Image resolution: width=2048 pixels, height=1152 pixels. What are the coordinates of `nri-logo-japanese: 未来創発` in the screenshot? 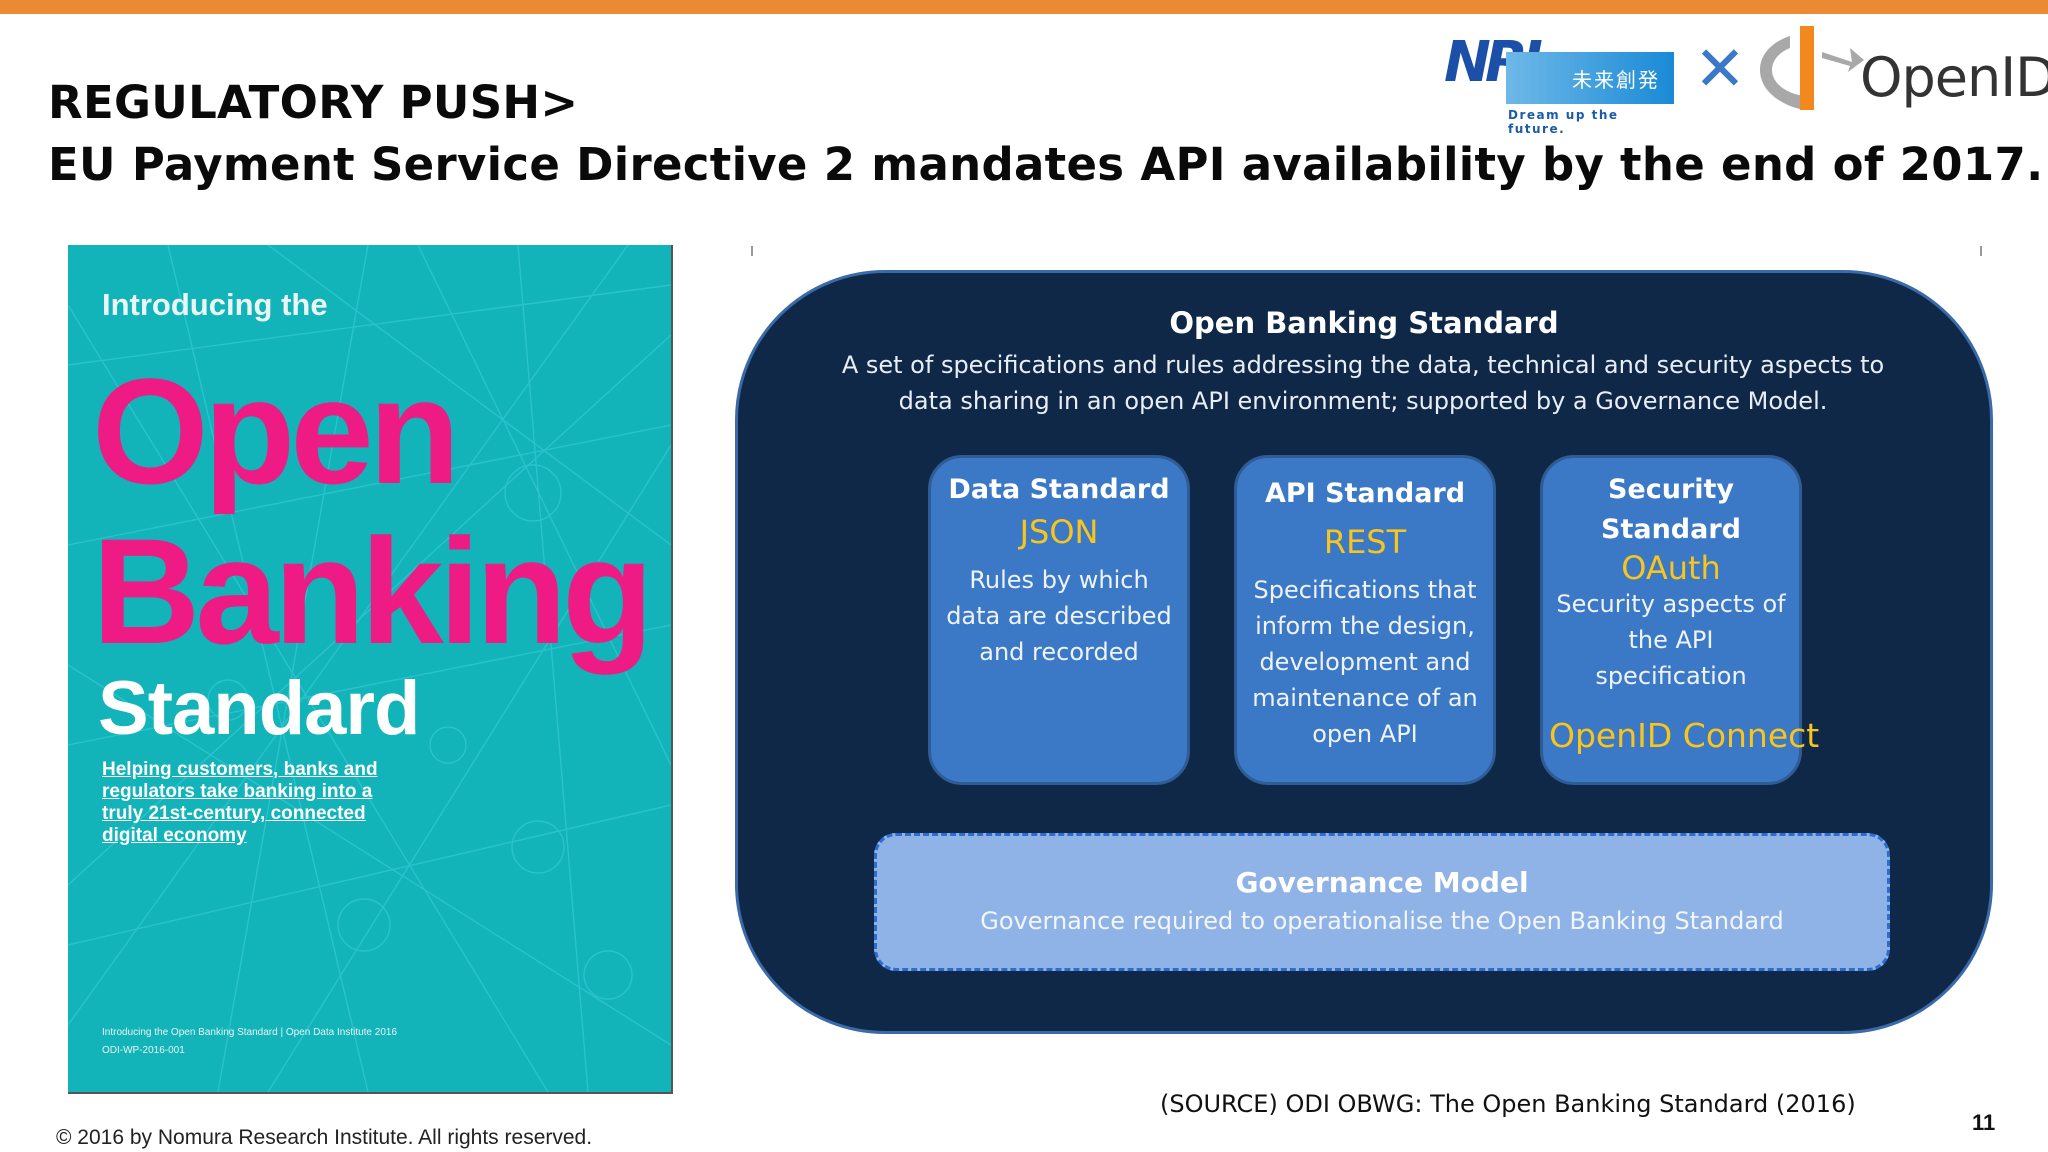 It's located at (1616, 79).